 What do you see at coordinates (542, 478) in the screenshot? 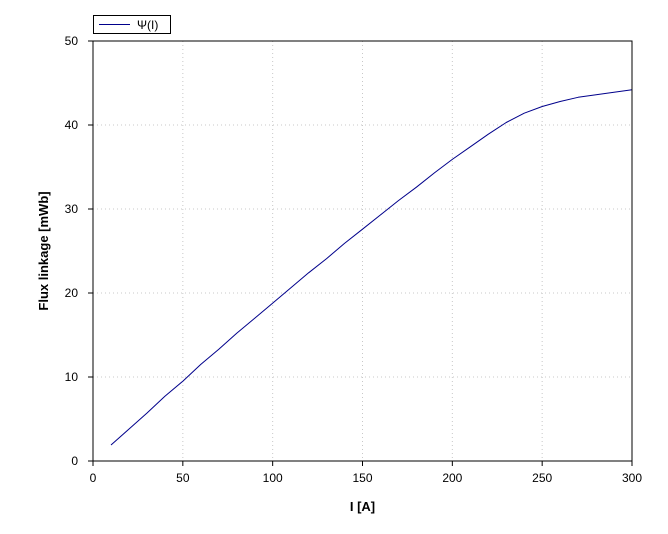
I see `x-tick-label: 250` at bounding box center [542, 478].